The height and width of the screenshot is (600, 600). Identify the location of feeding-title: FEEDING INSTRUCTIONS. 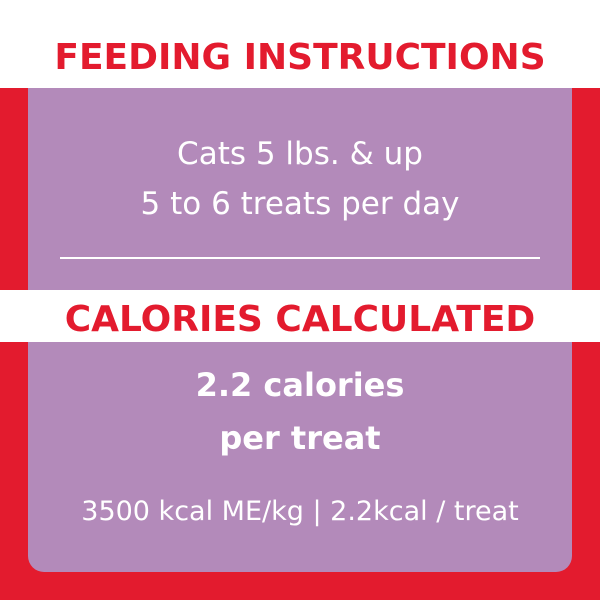
(300, 57).